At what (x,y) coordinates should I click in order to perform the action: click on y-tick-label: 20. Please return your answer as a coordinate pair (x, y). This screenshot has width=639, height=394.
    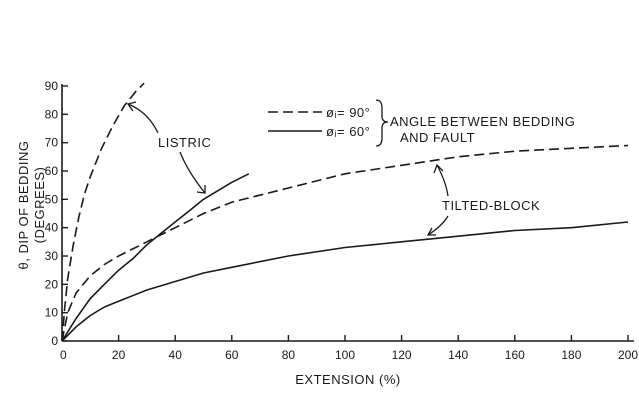
    Looking at the image, I should click on (52, 284).